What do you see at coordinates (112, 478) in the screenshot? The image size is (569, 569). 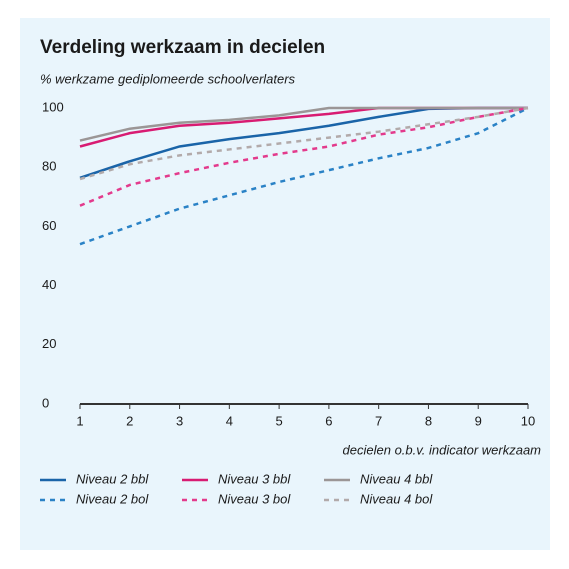 I see `legend-label: Niveau 2 bbl` at bounding box center [112, 478].